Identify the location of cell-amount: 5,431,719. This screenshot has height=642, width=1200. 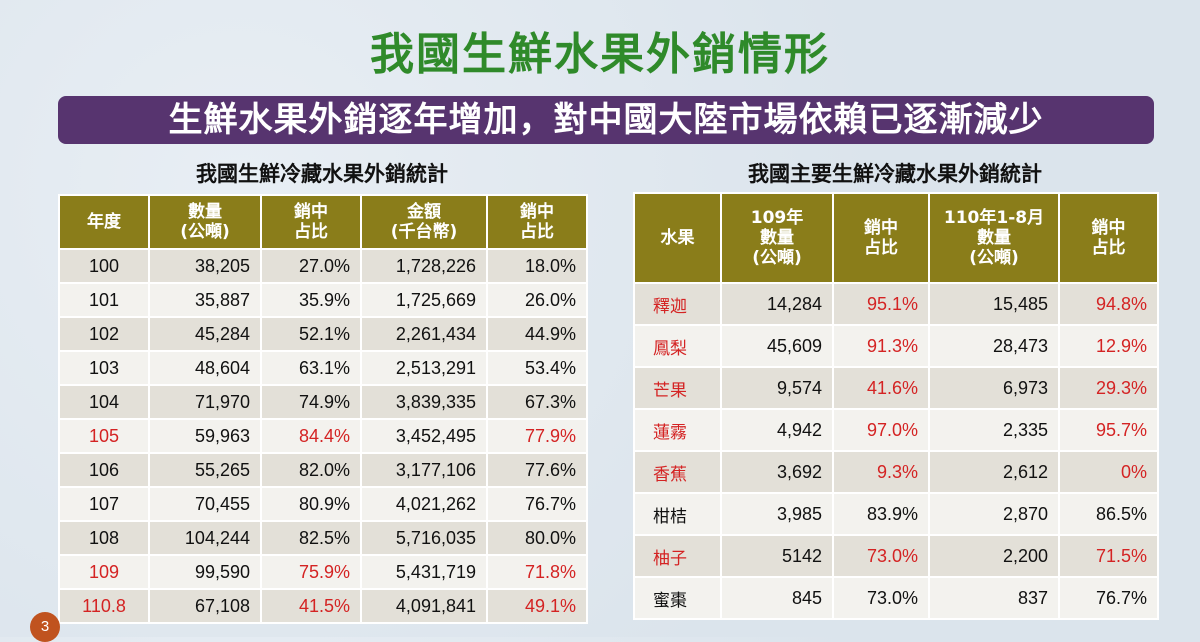
(424, 572).